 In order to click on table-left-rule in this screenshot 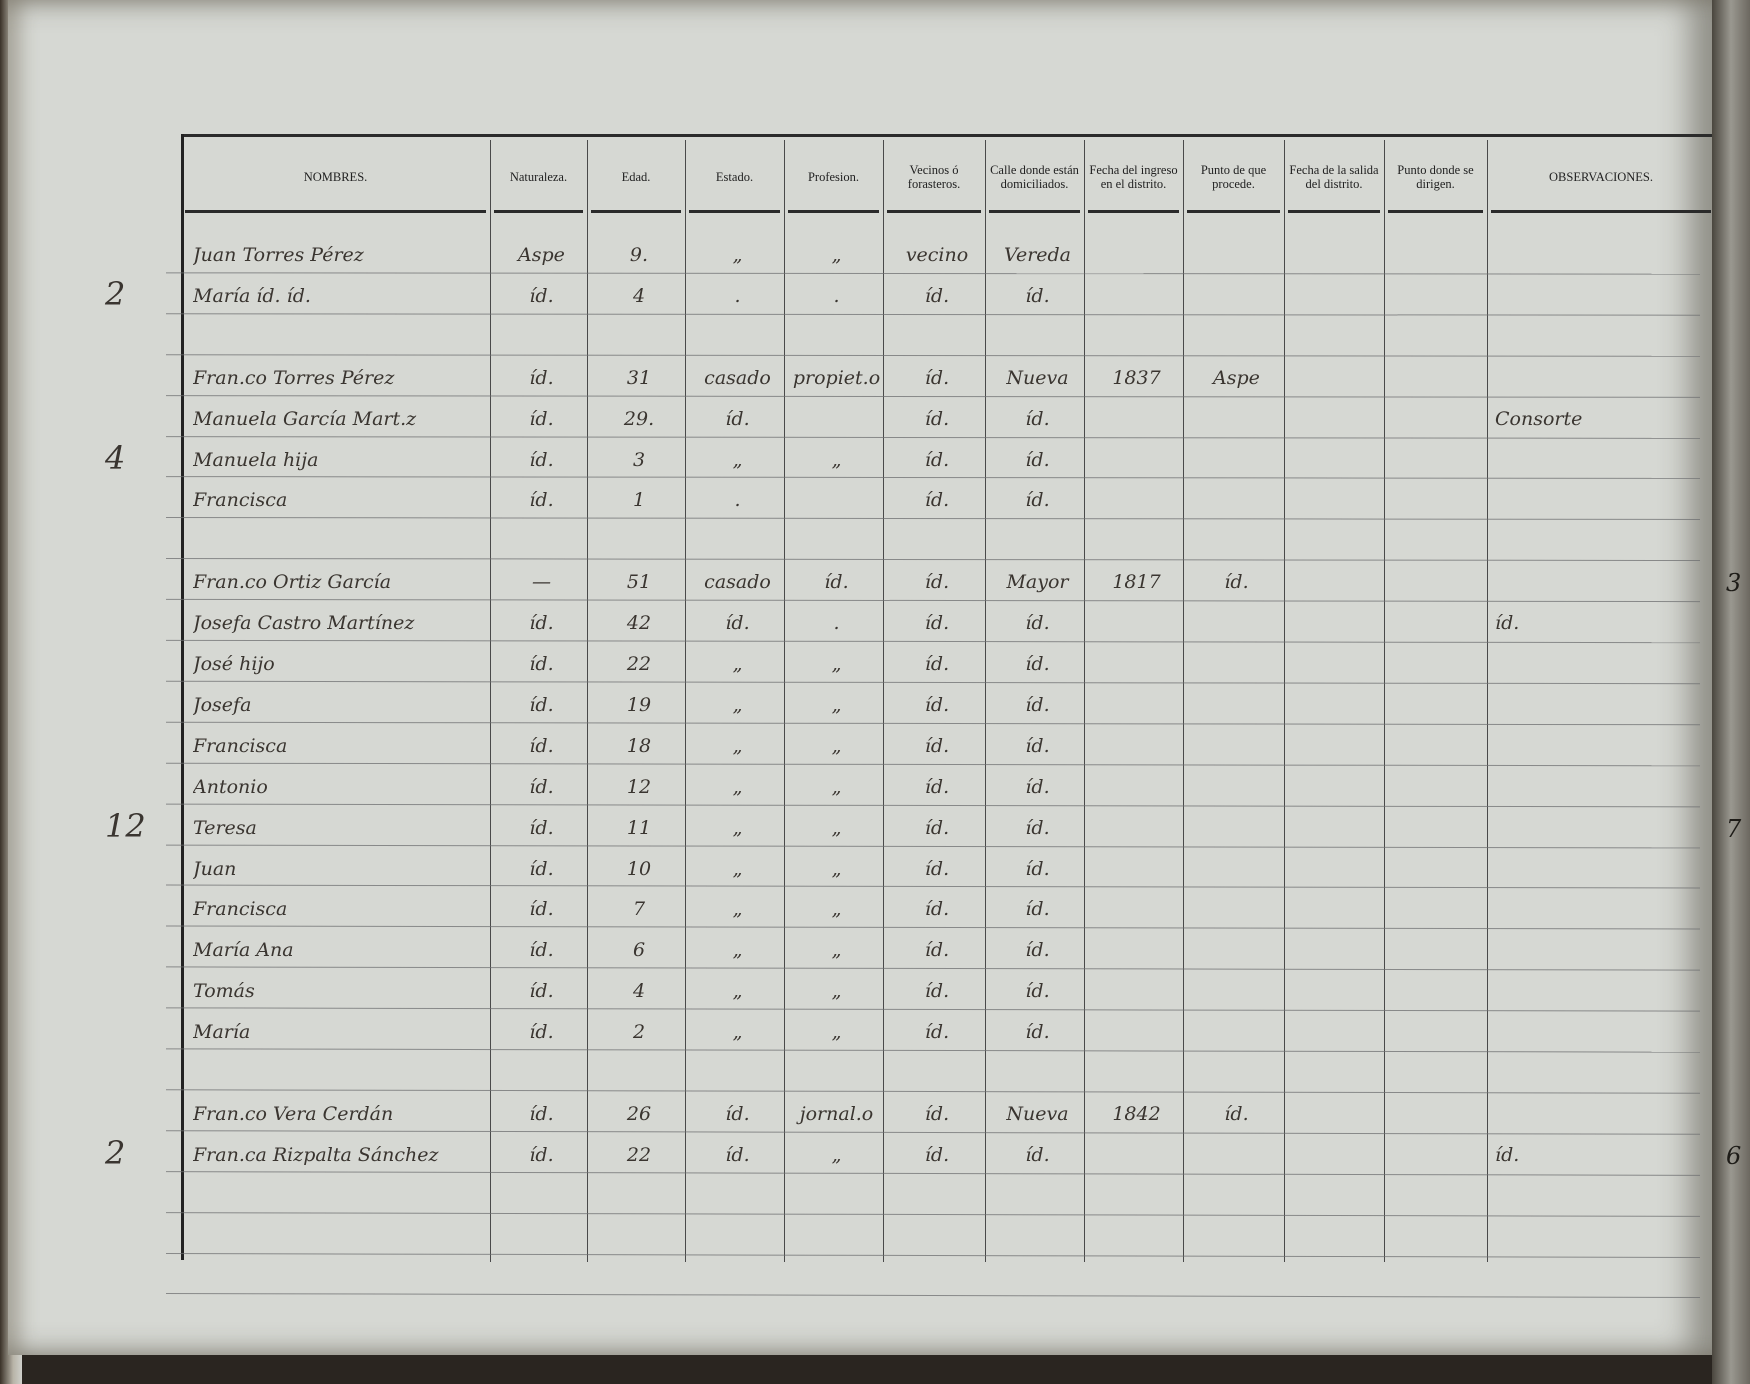, I will do `click(182, 697)`.